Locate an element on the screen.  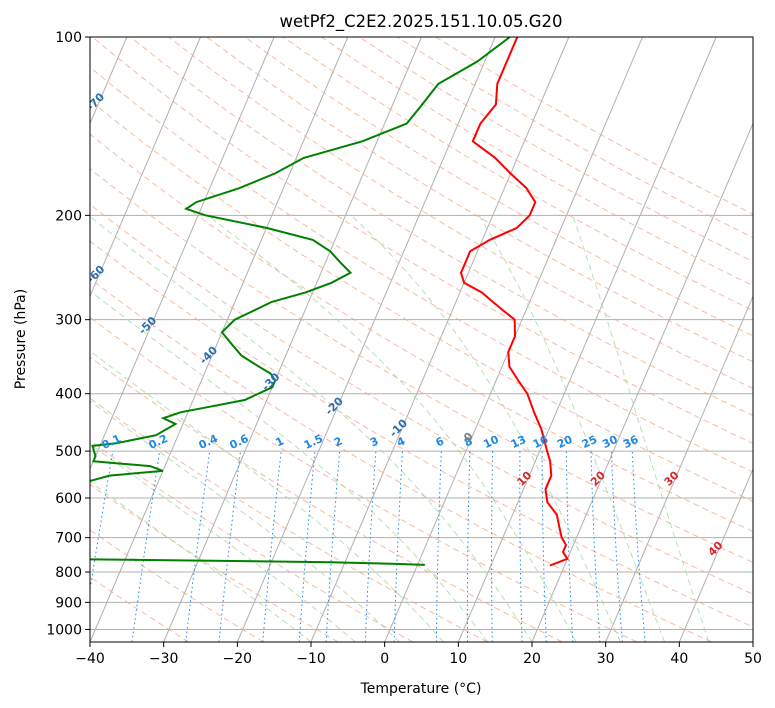
mixing-ratio-label: 25 is located at coordinates (589, 442).